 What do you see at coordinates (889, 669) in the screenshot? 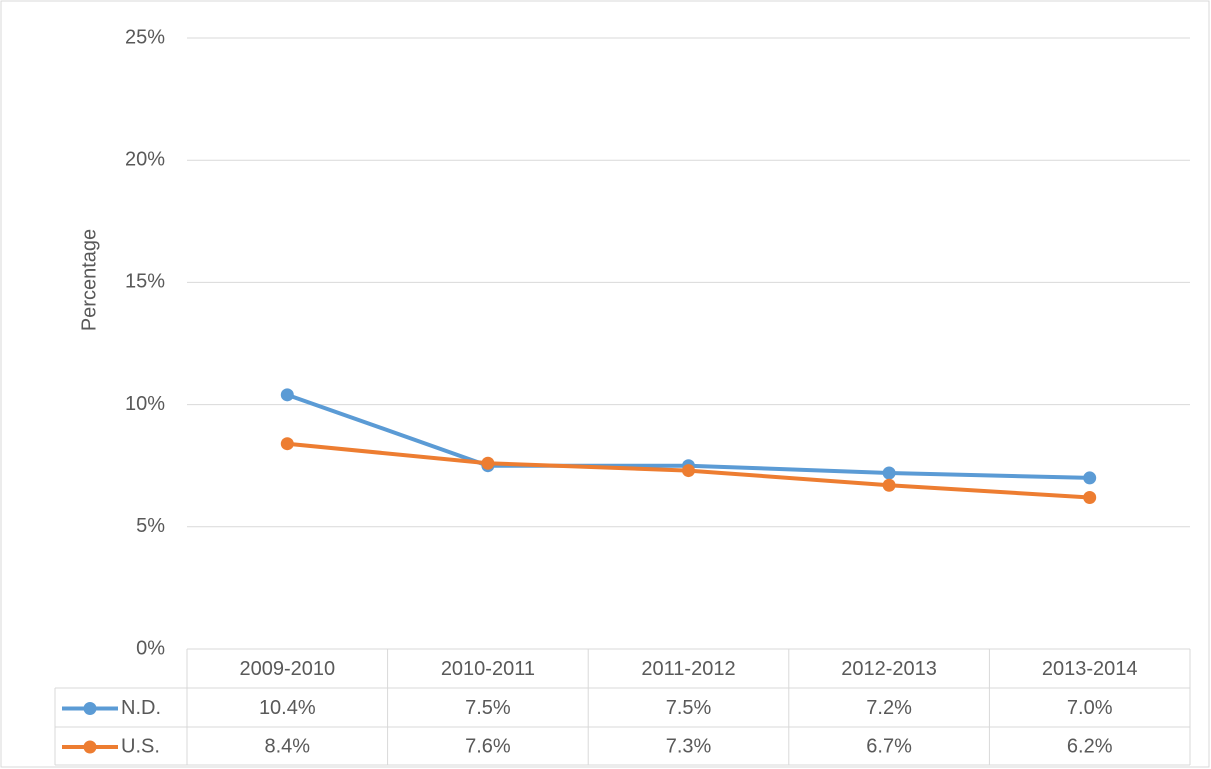
I see `x-tick-label: 2012-2013` at bounding box center [889, 669].